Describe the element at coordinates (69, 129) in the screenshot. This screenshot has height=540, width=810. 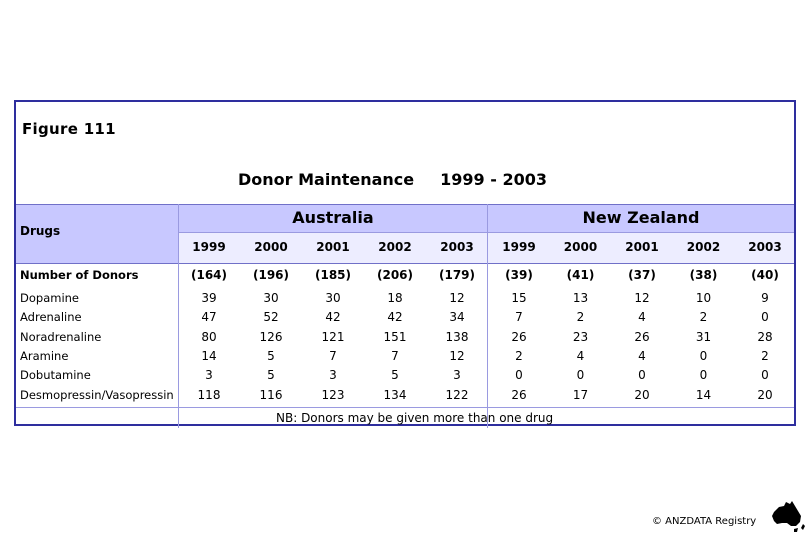
I see `figure-title: Figure 111` at that location.